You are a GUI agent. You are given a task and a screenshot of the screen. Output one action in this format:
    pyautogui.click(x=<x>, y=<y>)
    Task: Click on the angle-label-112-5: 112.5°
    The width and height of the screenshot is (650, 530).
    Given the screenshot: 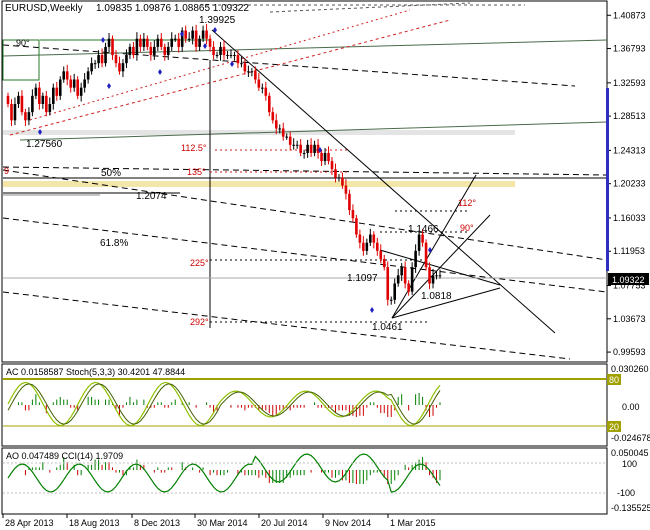 What is the action you would take?
    pyautogui.click(x=194, y=148)
    